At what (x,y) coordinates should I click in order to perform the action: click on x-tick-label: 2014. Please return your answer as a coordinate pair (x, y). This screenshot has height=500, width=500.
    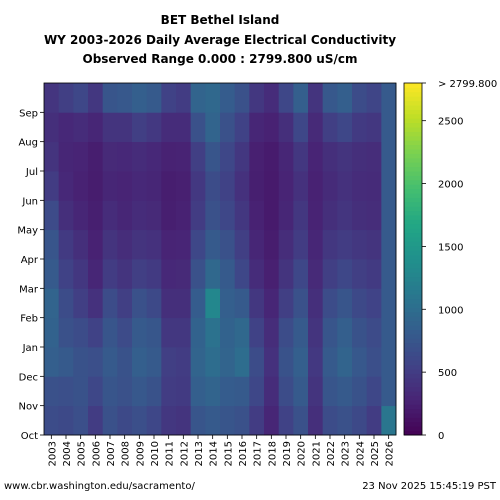
    Looking at the image, I should click on (214, 453).